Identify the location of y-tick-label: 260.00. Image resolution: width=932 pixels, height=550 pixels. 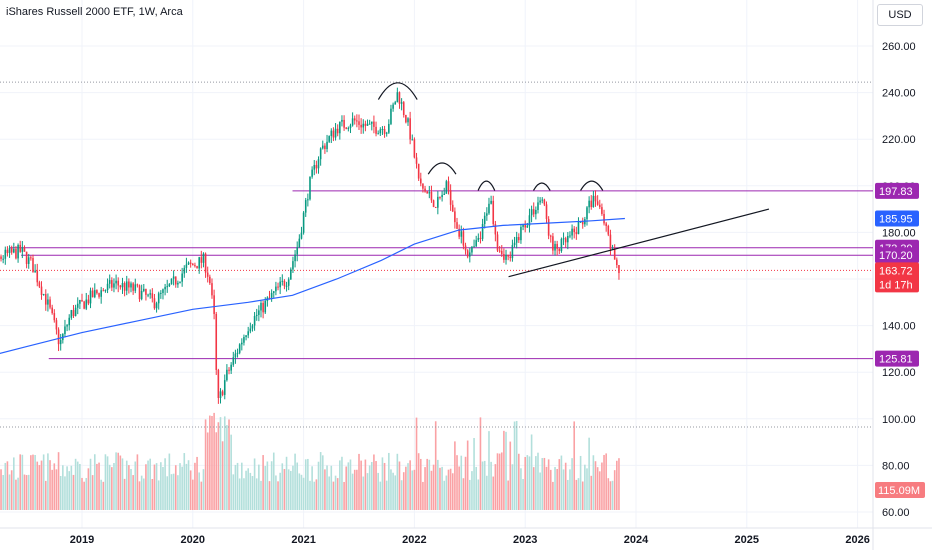
(899, 47).